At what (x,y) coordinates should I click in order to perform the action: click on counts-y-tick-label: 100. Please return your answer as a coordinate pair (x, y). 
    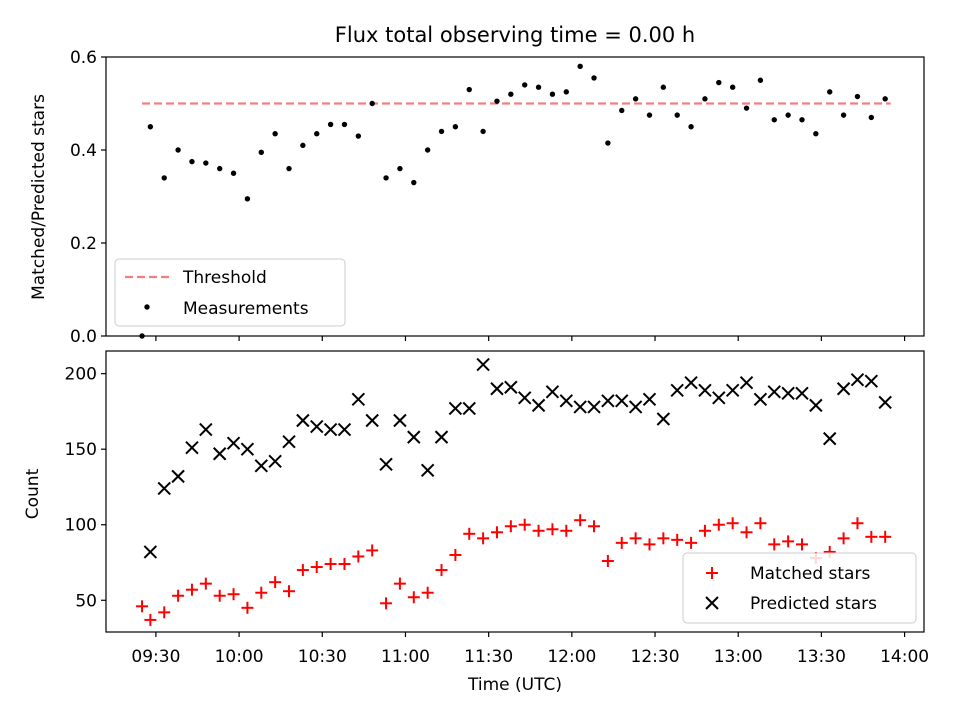
    Looking at the image, I should click on (81, 526).